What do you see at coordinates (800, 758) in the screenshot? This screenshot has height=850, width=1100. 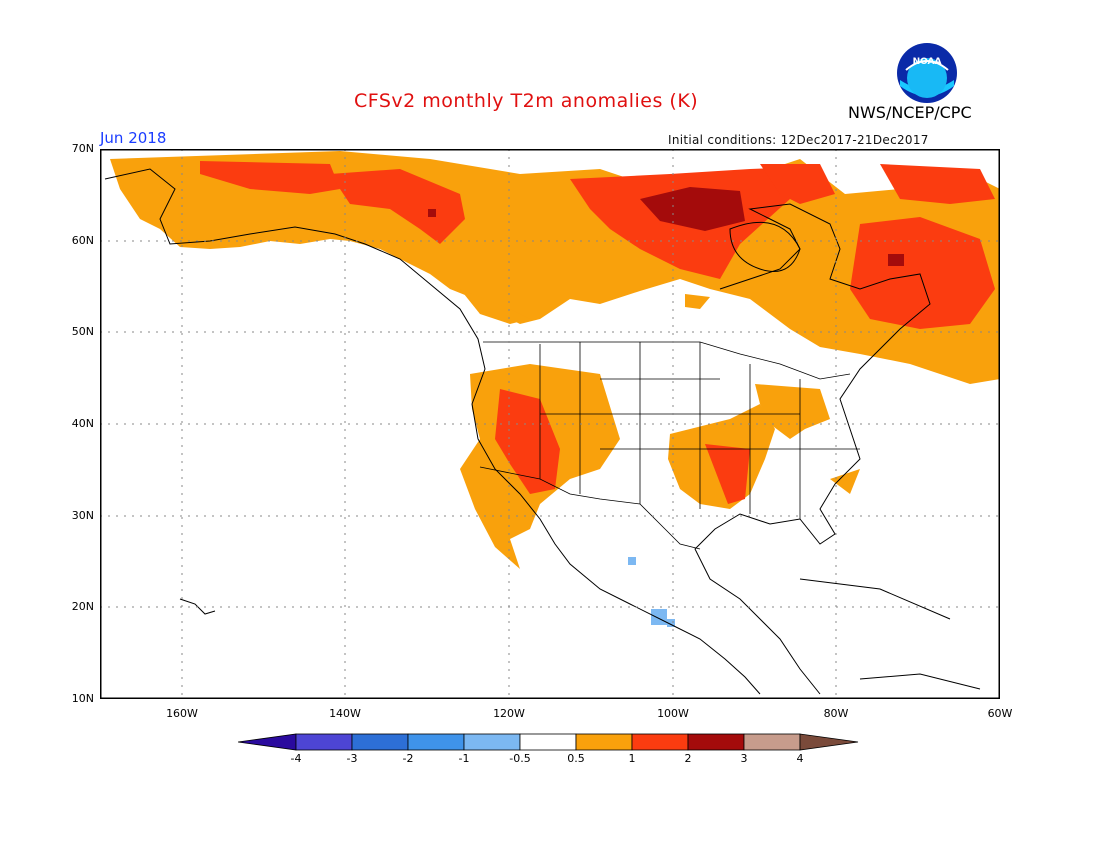 I see `colorbar-tick-label: 4` at bounding box center [800, 758].